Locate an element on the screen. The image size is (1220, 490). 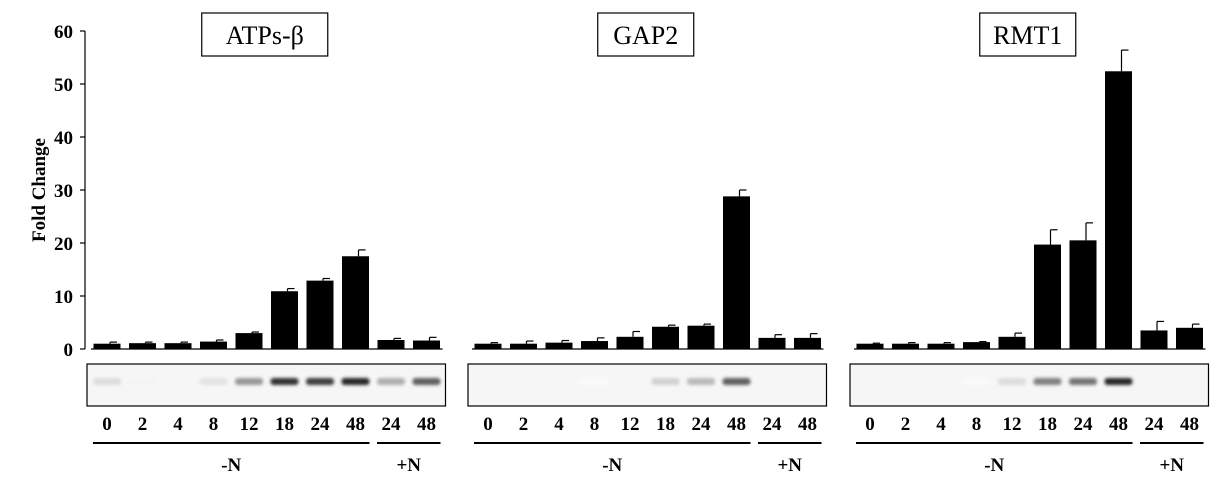
panel-title: RMT1 is located at coordinates (1027, 35).